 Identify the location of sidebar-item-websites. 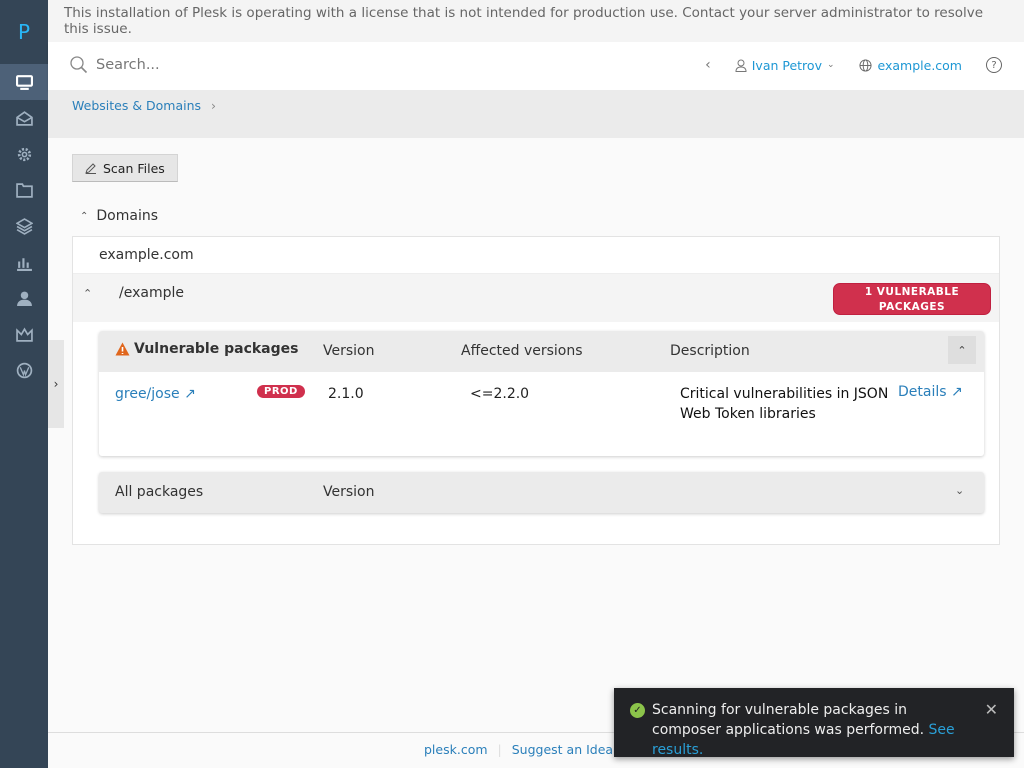
(24, 82).